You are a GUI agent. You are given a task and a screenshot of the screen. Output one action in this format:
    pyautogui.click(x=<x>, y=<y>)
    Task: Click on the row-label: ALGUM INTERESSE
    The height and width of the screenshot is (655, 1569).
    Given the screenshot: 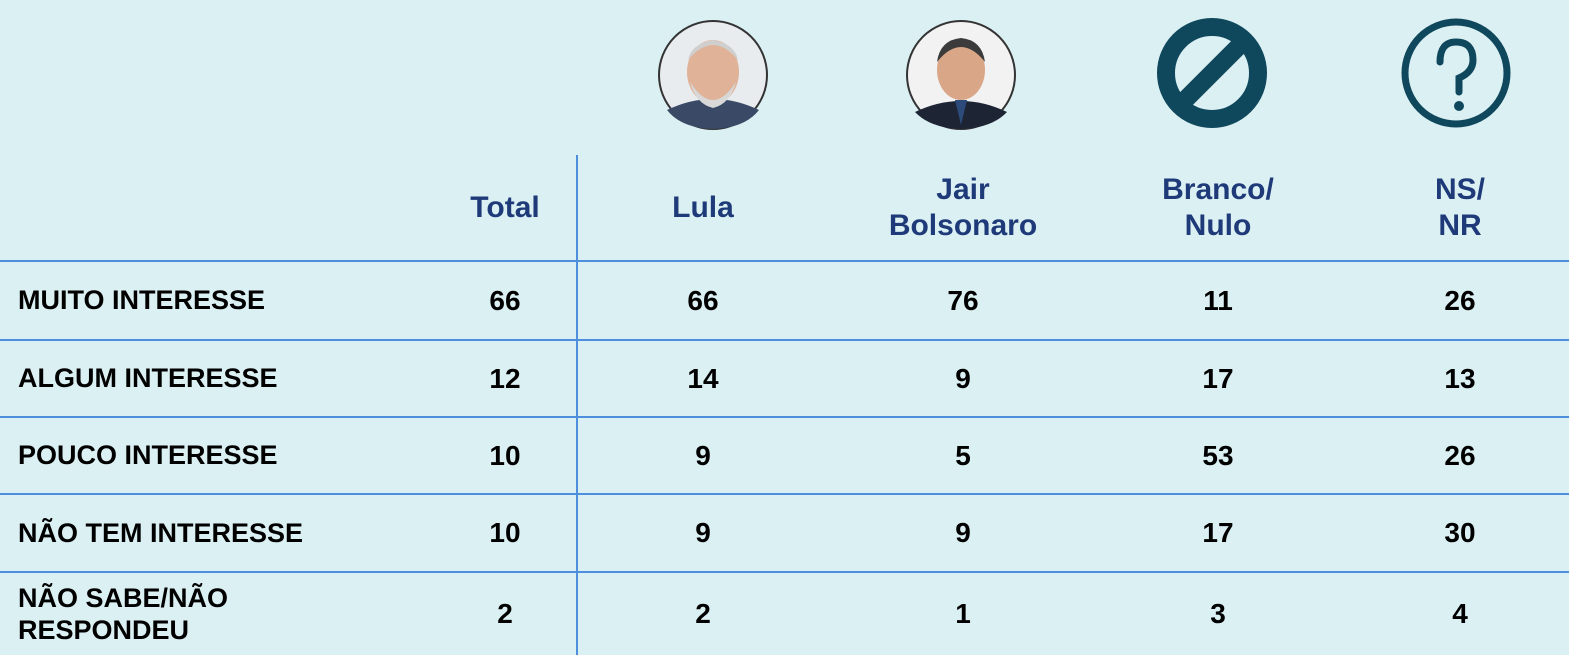 What is the action you would take?
    pyautogui.click(x=148, y=378)
    